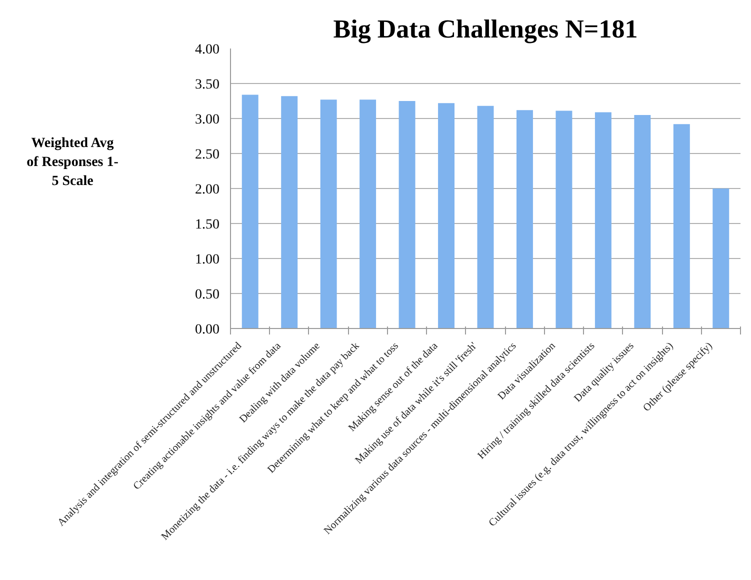  I want to click on y-tick-label: 3.00, so click(207, 120).